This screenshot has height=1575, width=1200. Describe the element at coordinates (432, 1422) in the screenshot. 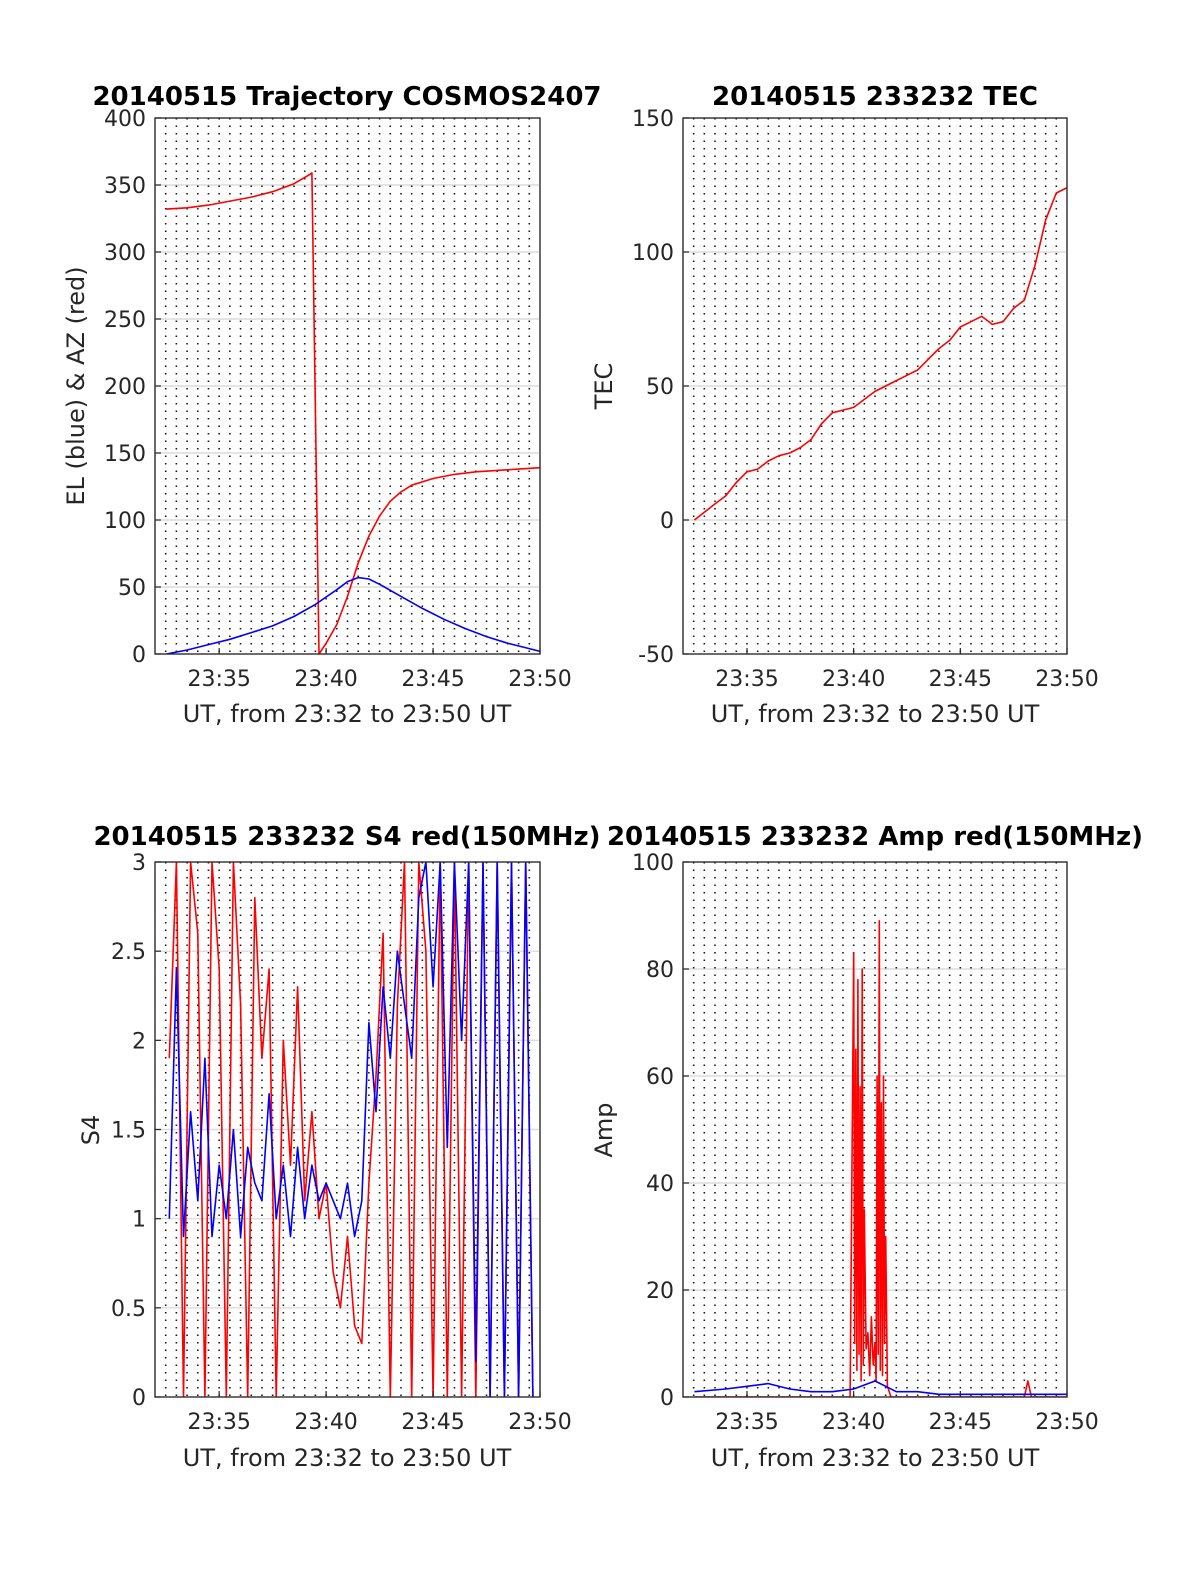

I see `s4-x-tick-label: 23:45` at that location.